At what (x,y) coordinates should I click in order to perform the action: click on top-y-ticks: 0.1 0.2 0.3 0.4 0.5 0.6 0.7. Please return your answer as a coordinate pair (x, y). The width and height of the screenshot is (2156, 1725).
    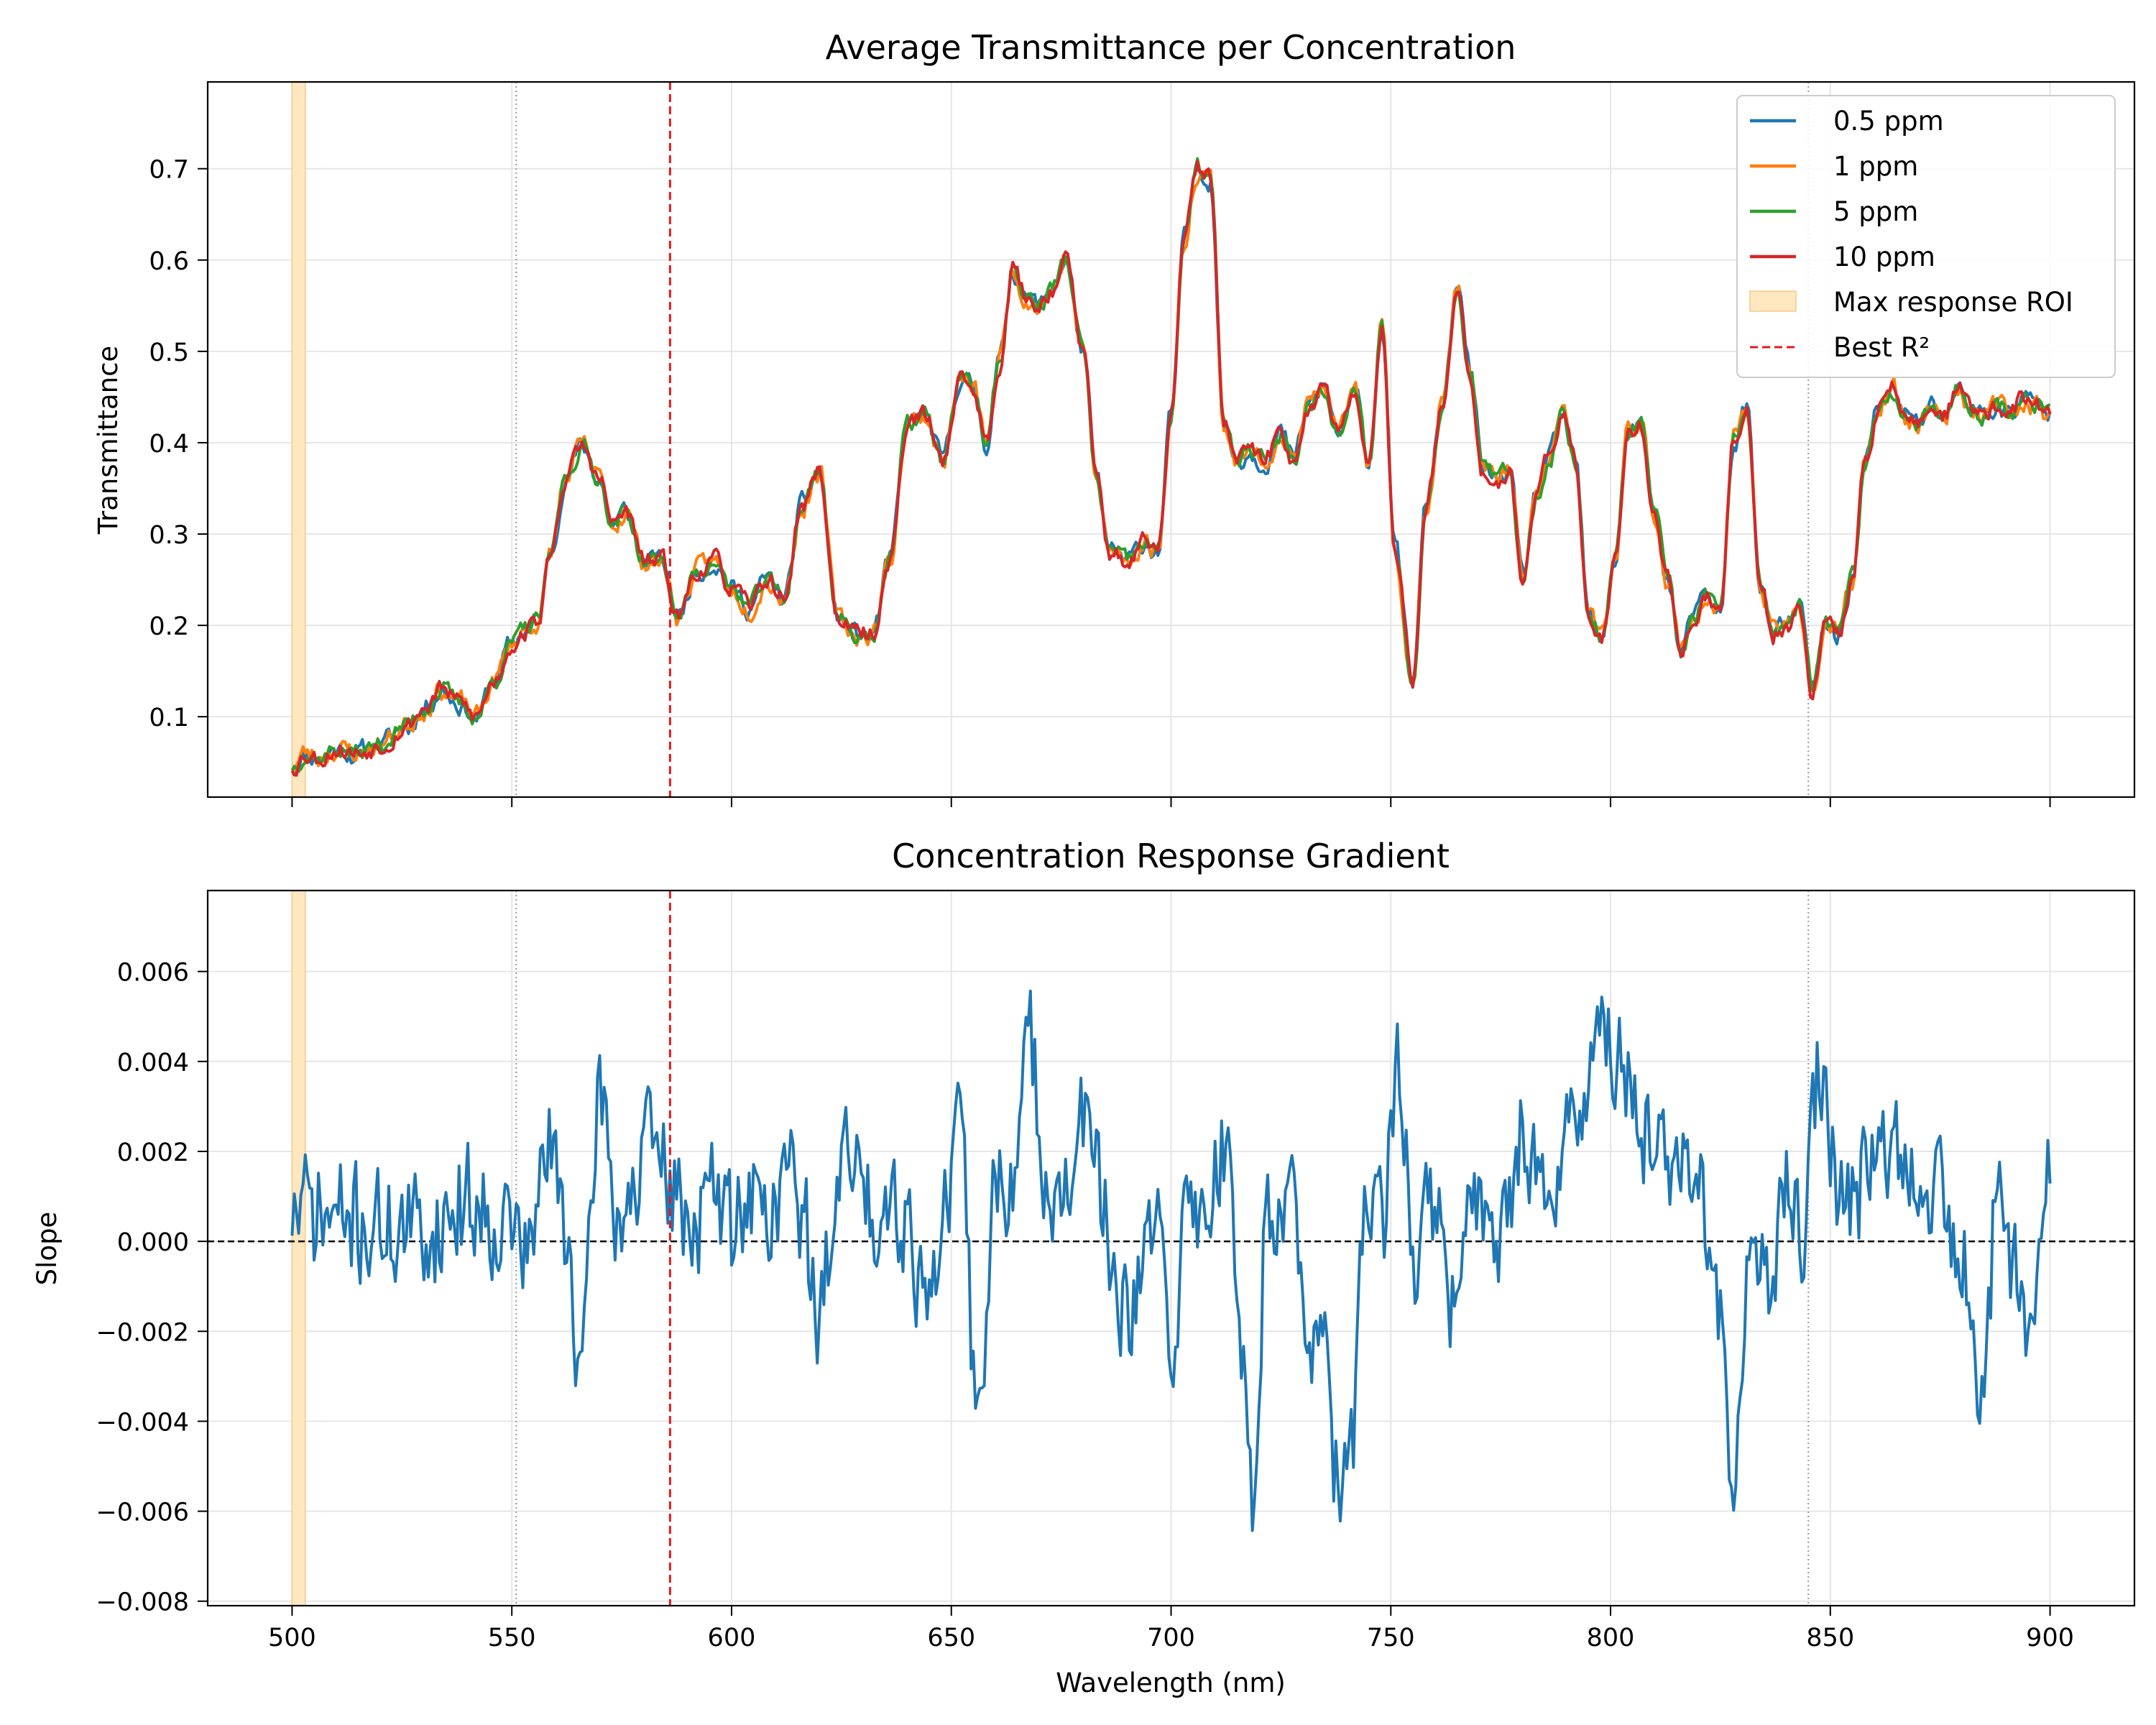
    Looking at the image, I should click on (179, 444).